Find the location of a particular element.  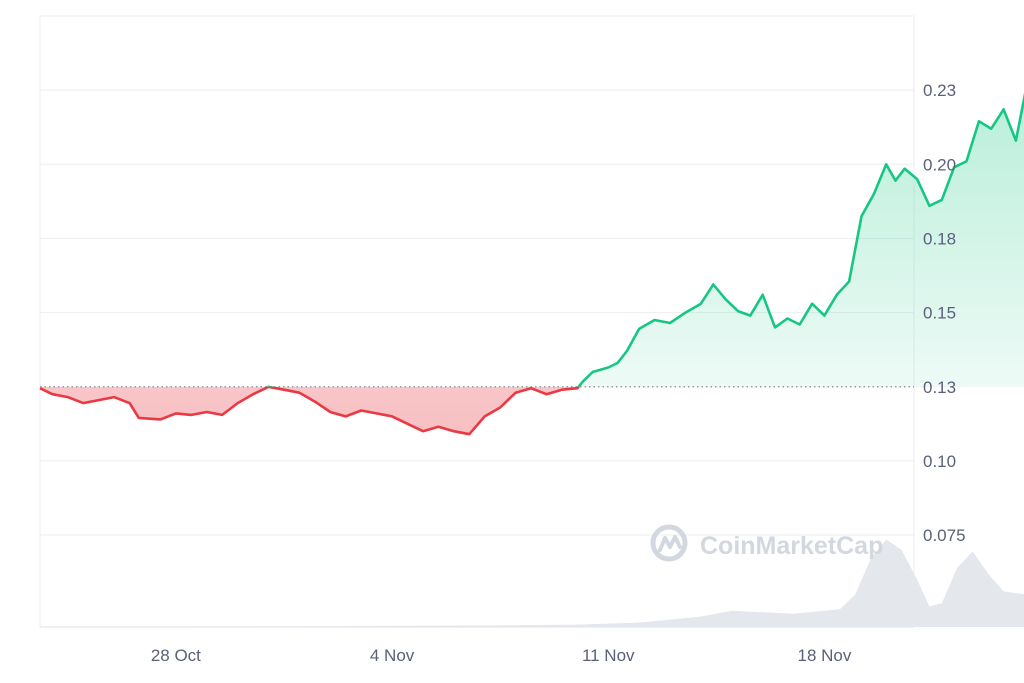

x-tick-label: 4 Nov is located at coordinates (392, 655).